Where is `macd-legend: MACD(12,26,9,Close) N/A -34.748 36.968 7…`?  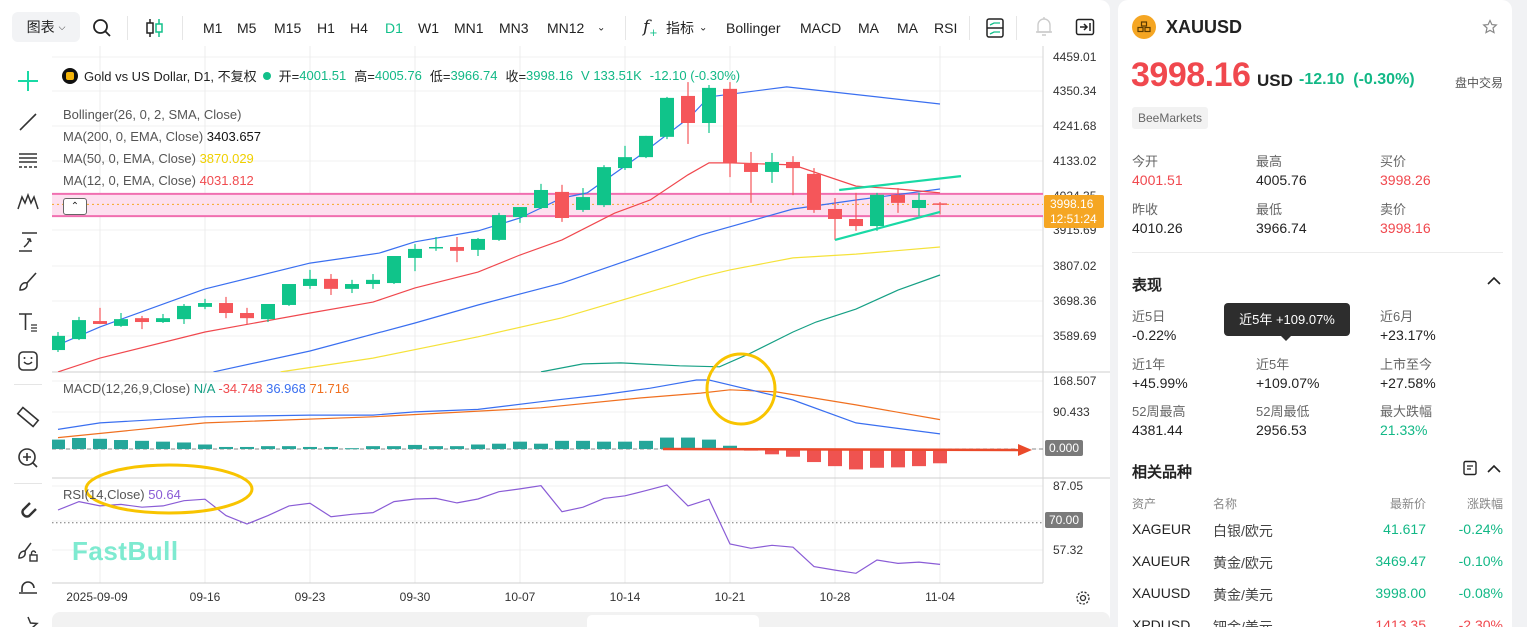
macd-legend: MACD(12,26,9,Close) N/A -34.748 36.968 7… is located at coordinates (206, 388).